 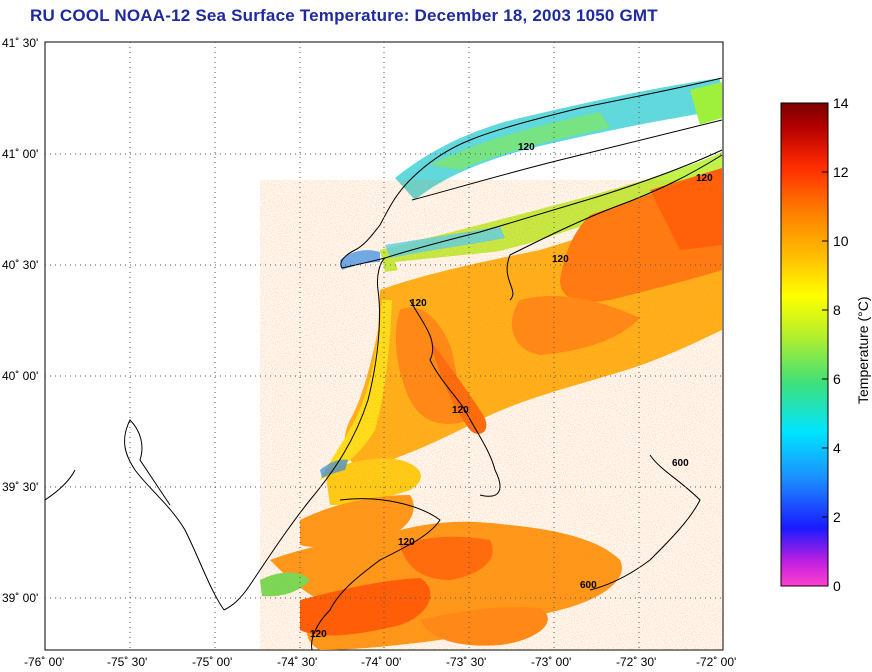 What do you see at coordinates (841, 103) in the screenshot?
I see `colorbar-tick: 14` at bounding box center [841, 103].